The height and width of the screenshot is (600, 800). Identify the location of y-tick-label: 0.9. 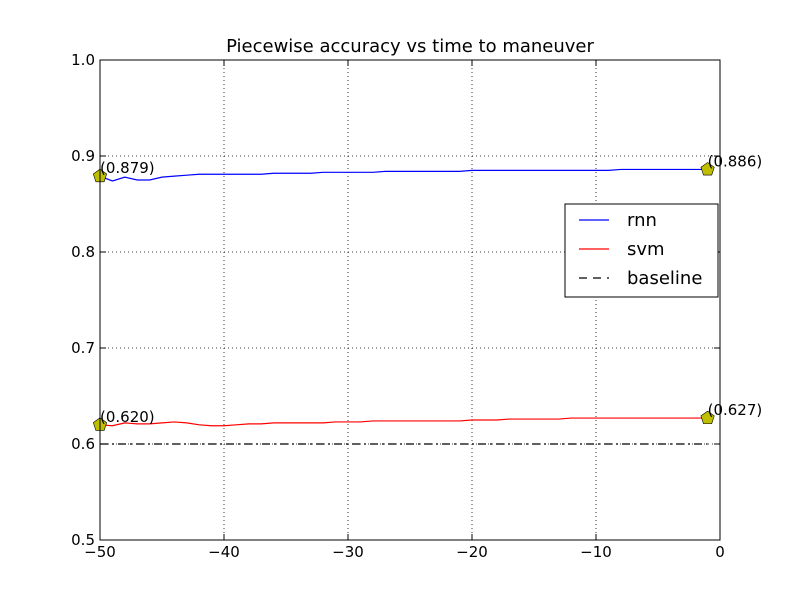
(83, 156).